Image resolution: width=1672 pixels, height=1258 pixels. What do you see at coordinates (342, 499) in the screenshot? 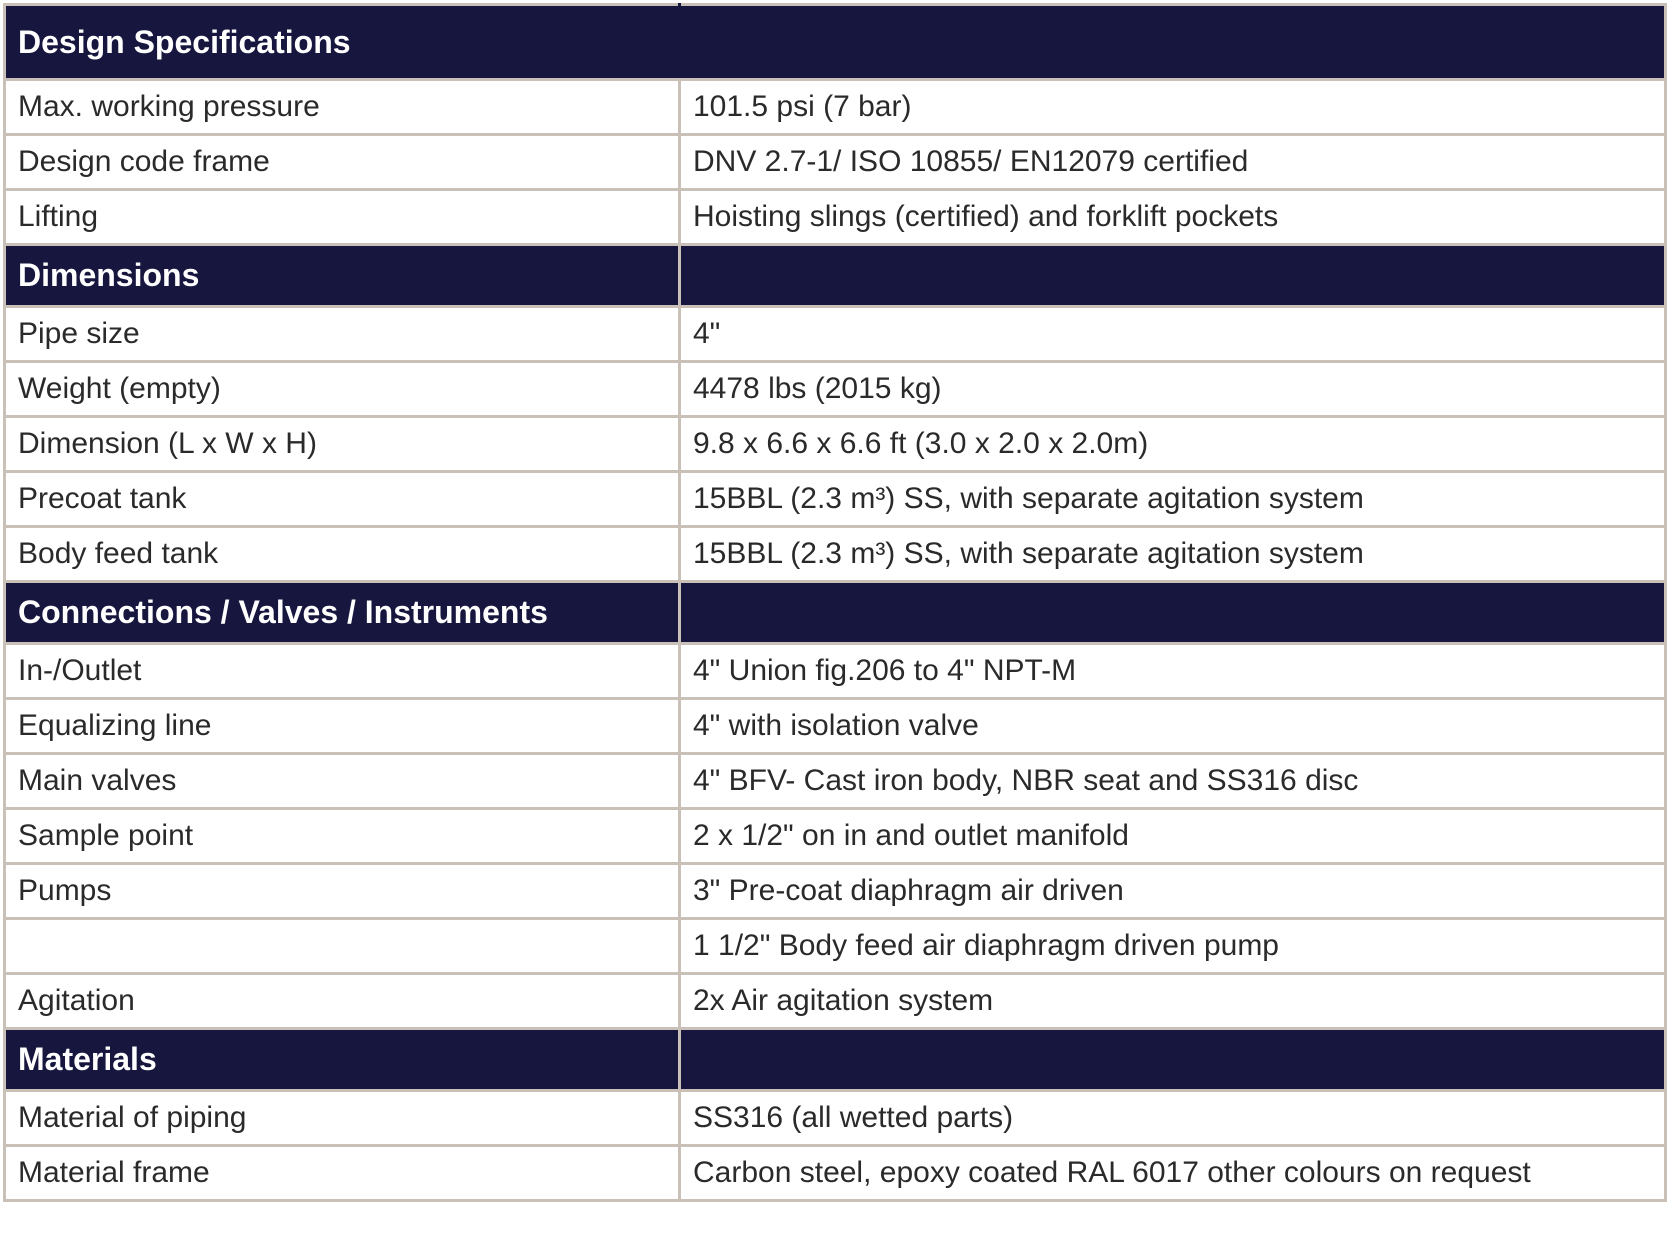
I see `spec-label: Precoat tank` at bounding box center [342, 499].